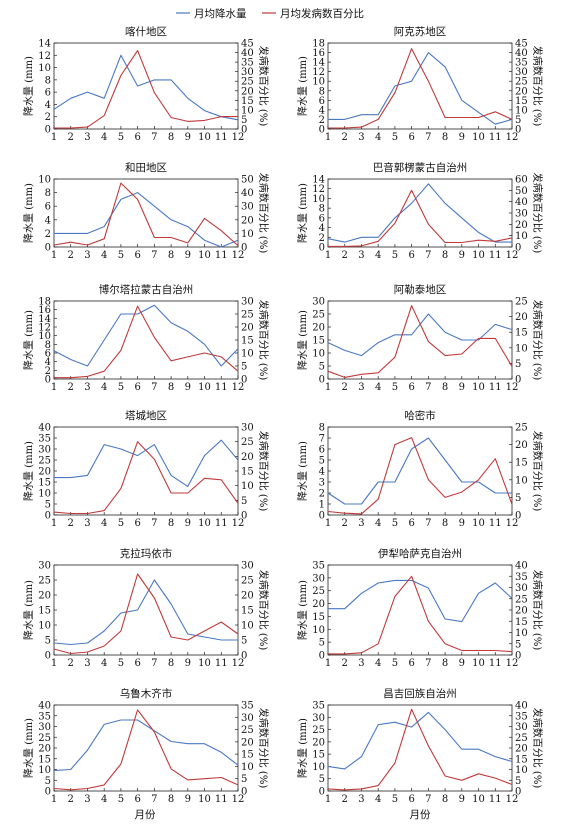 The height and width of the screenshot is (826, 580). I want to click on panel-title: 昌吉回族自治州, so click(420, 693).